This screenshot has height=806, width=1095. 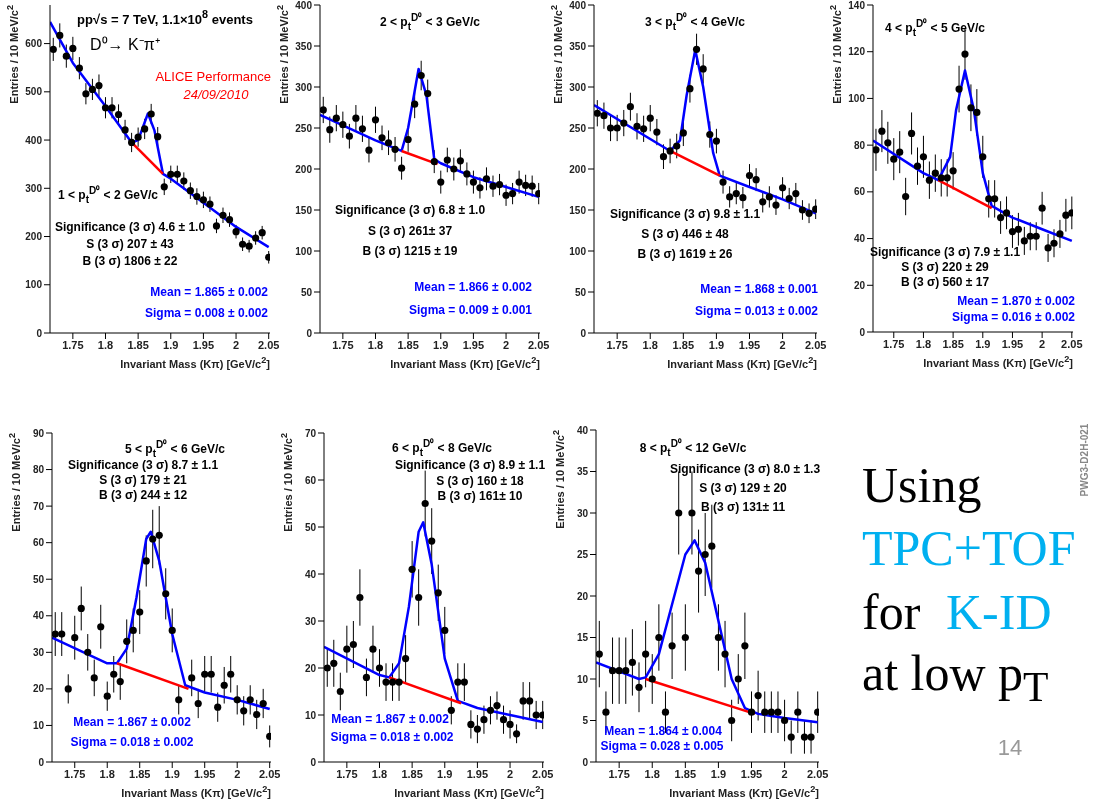 I want to click on y-tick-label: 30, so click(x=310, y=621).